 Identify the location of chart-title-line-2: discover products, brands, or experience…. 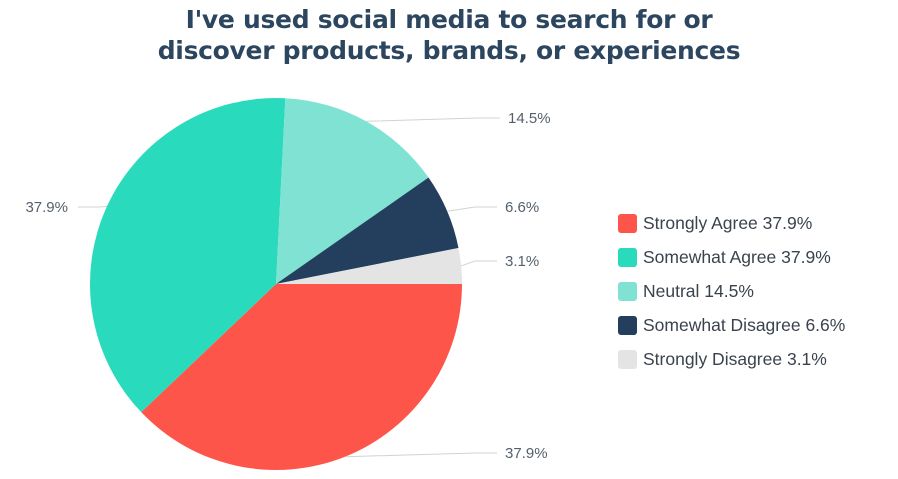
(449, 50).